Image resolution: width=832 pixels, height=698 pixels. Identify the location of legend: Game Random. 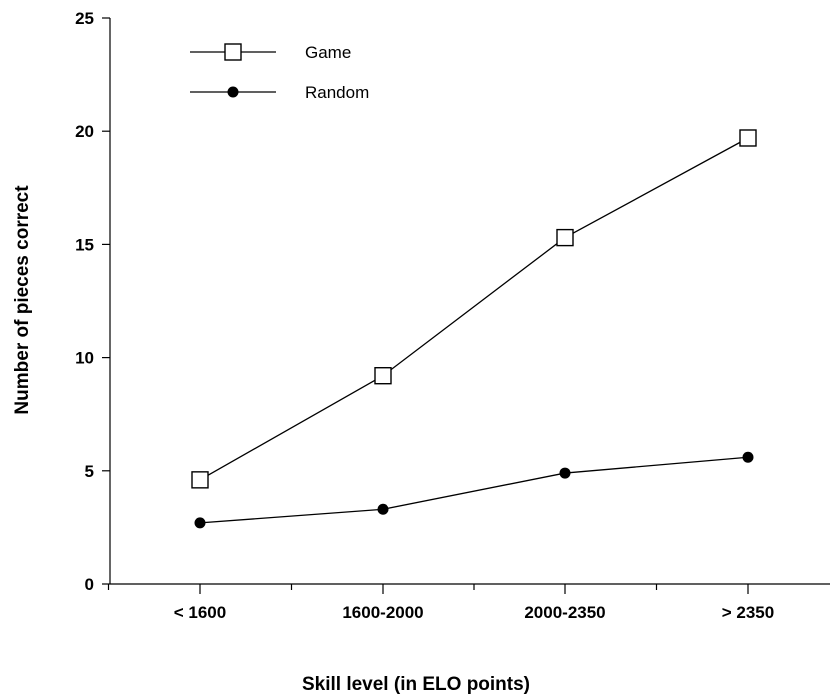
(279, 72).